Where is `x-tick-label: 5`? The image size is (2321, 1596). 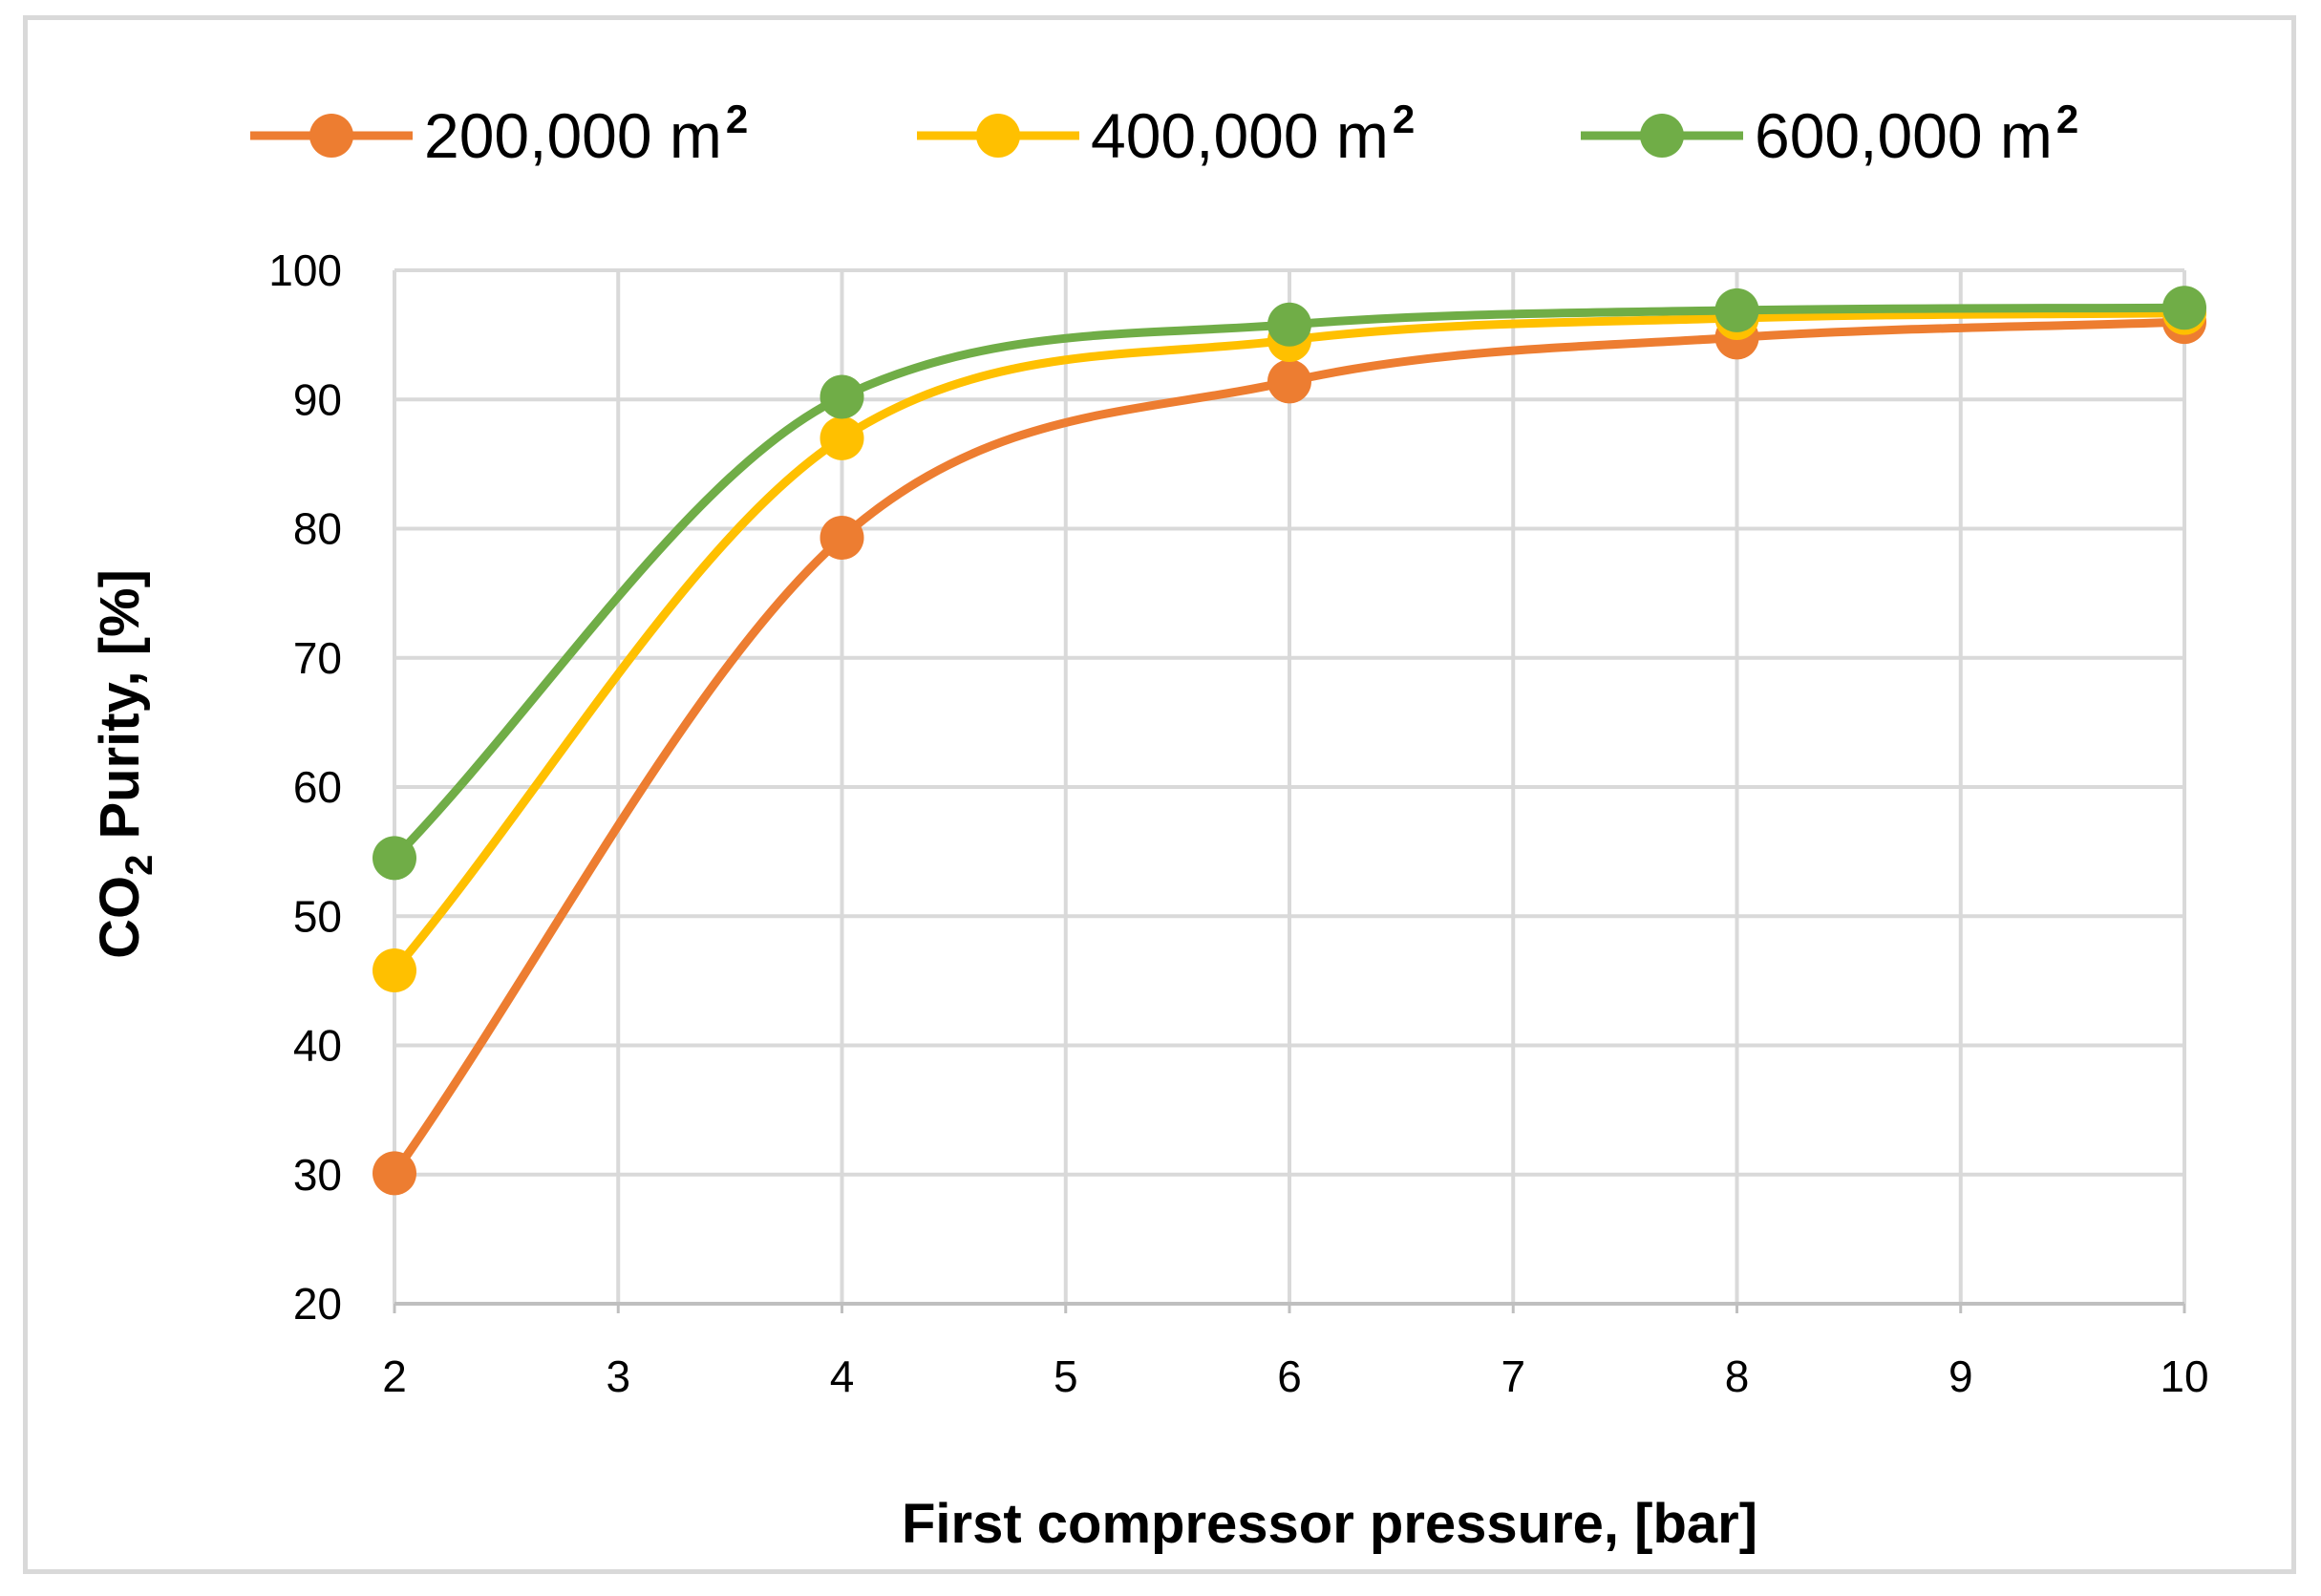
x-tick-label: 5 is located at coordinates (1066, 1376).